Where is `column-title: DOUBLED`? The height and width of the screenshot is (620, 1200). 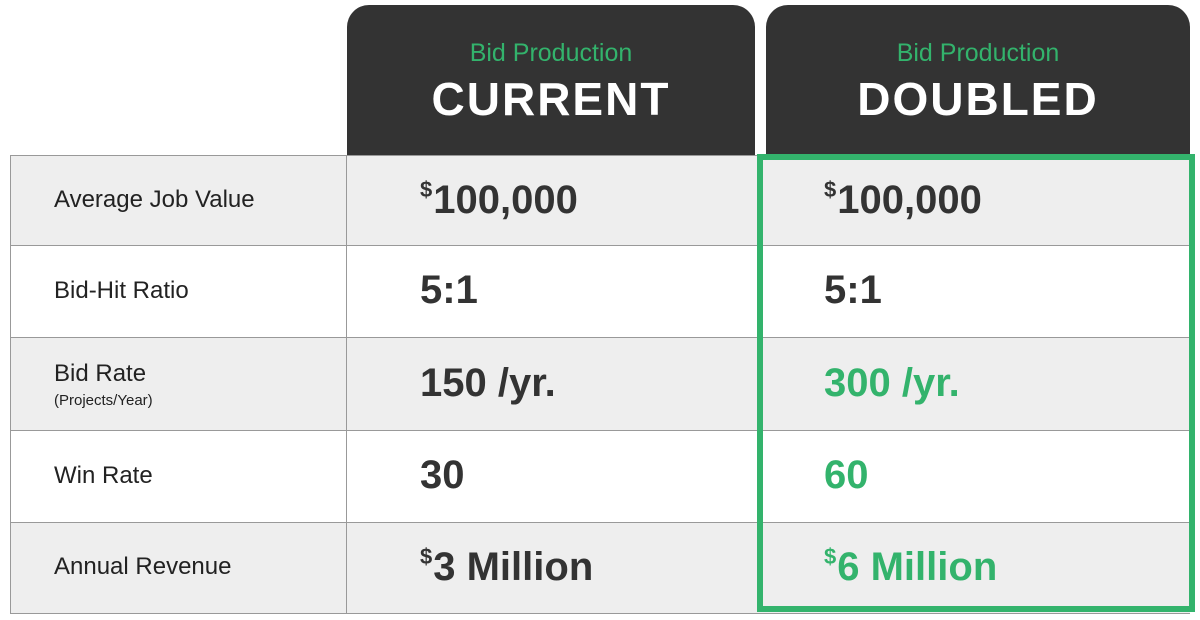
column-title: DOUBLED is located at coordinates (978, 99).